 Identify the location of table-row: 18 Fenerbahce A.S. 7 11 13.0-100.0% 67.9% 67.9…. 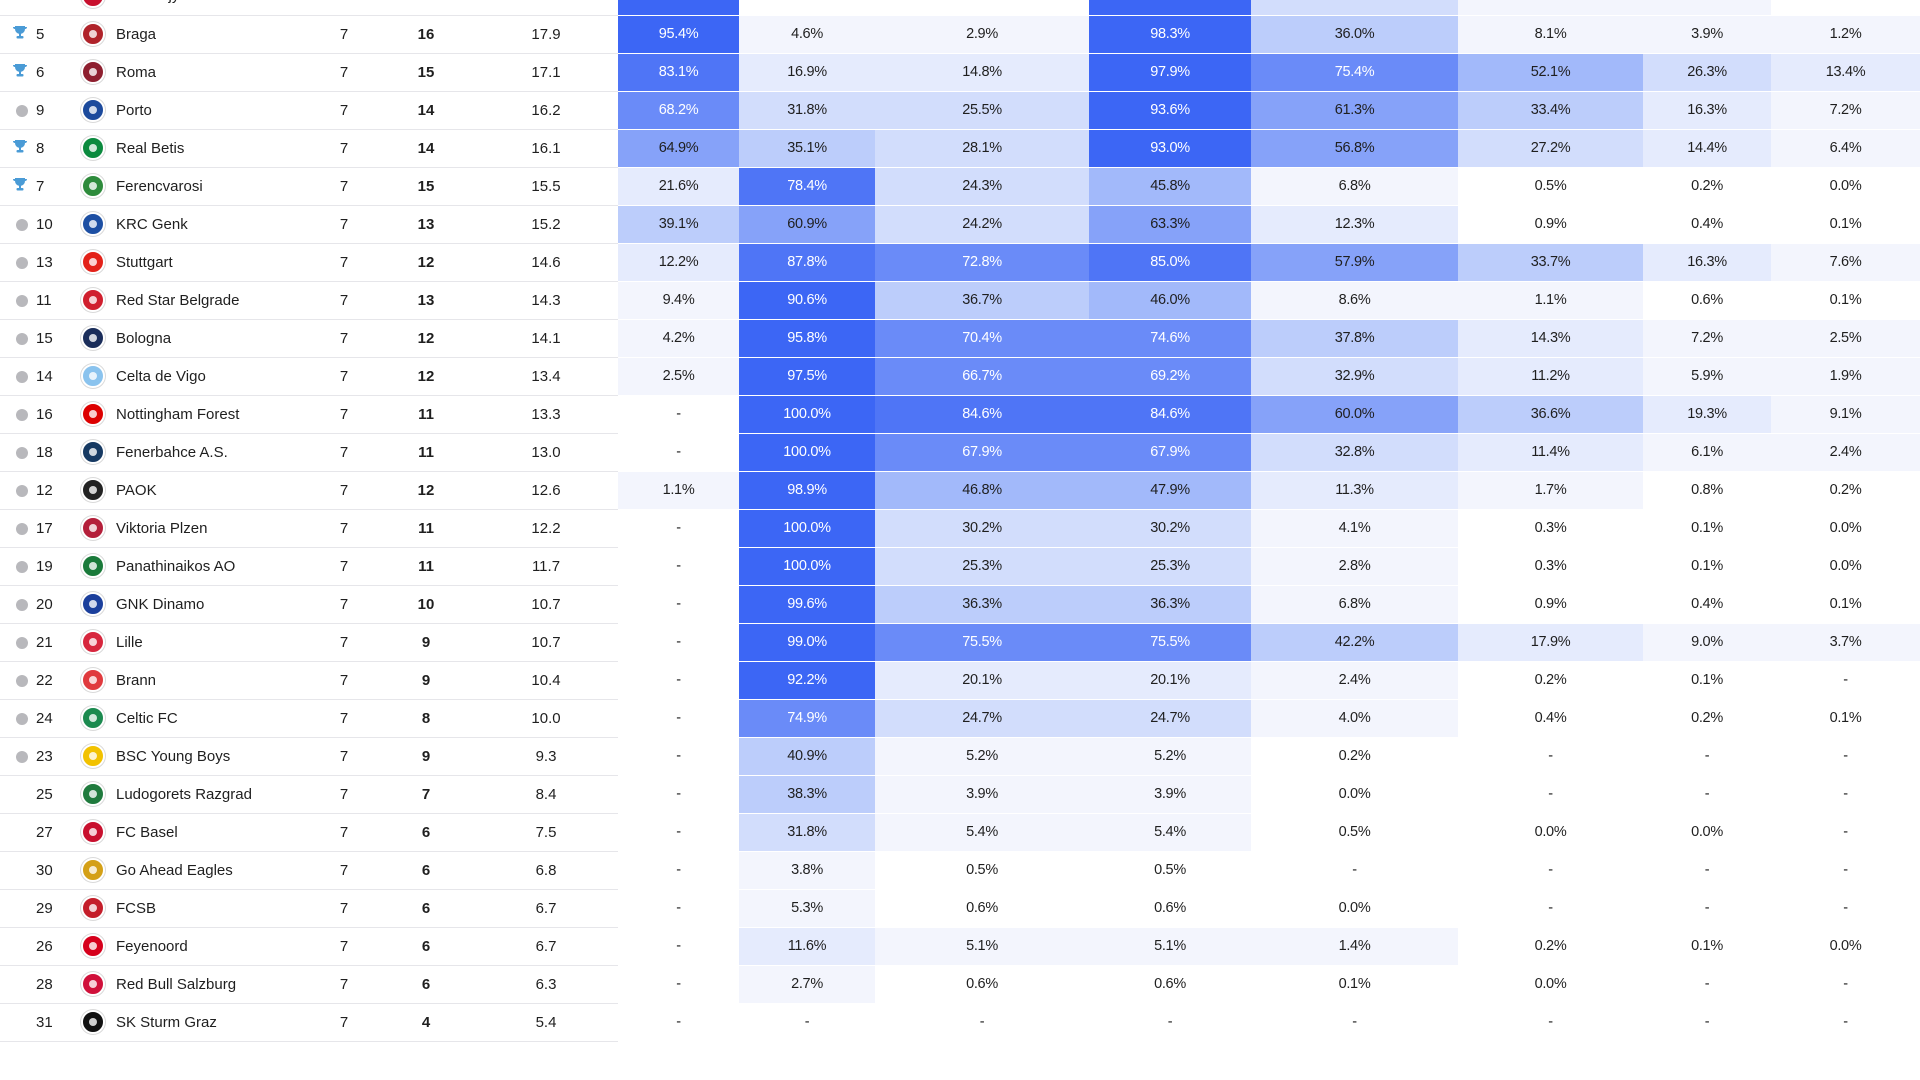
(960, 452).